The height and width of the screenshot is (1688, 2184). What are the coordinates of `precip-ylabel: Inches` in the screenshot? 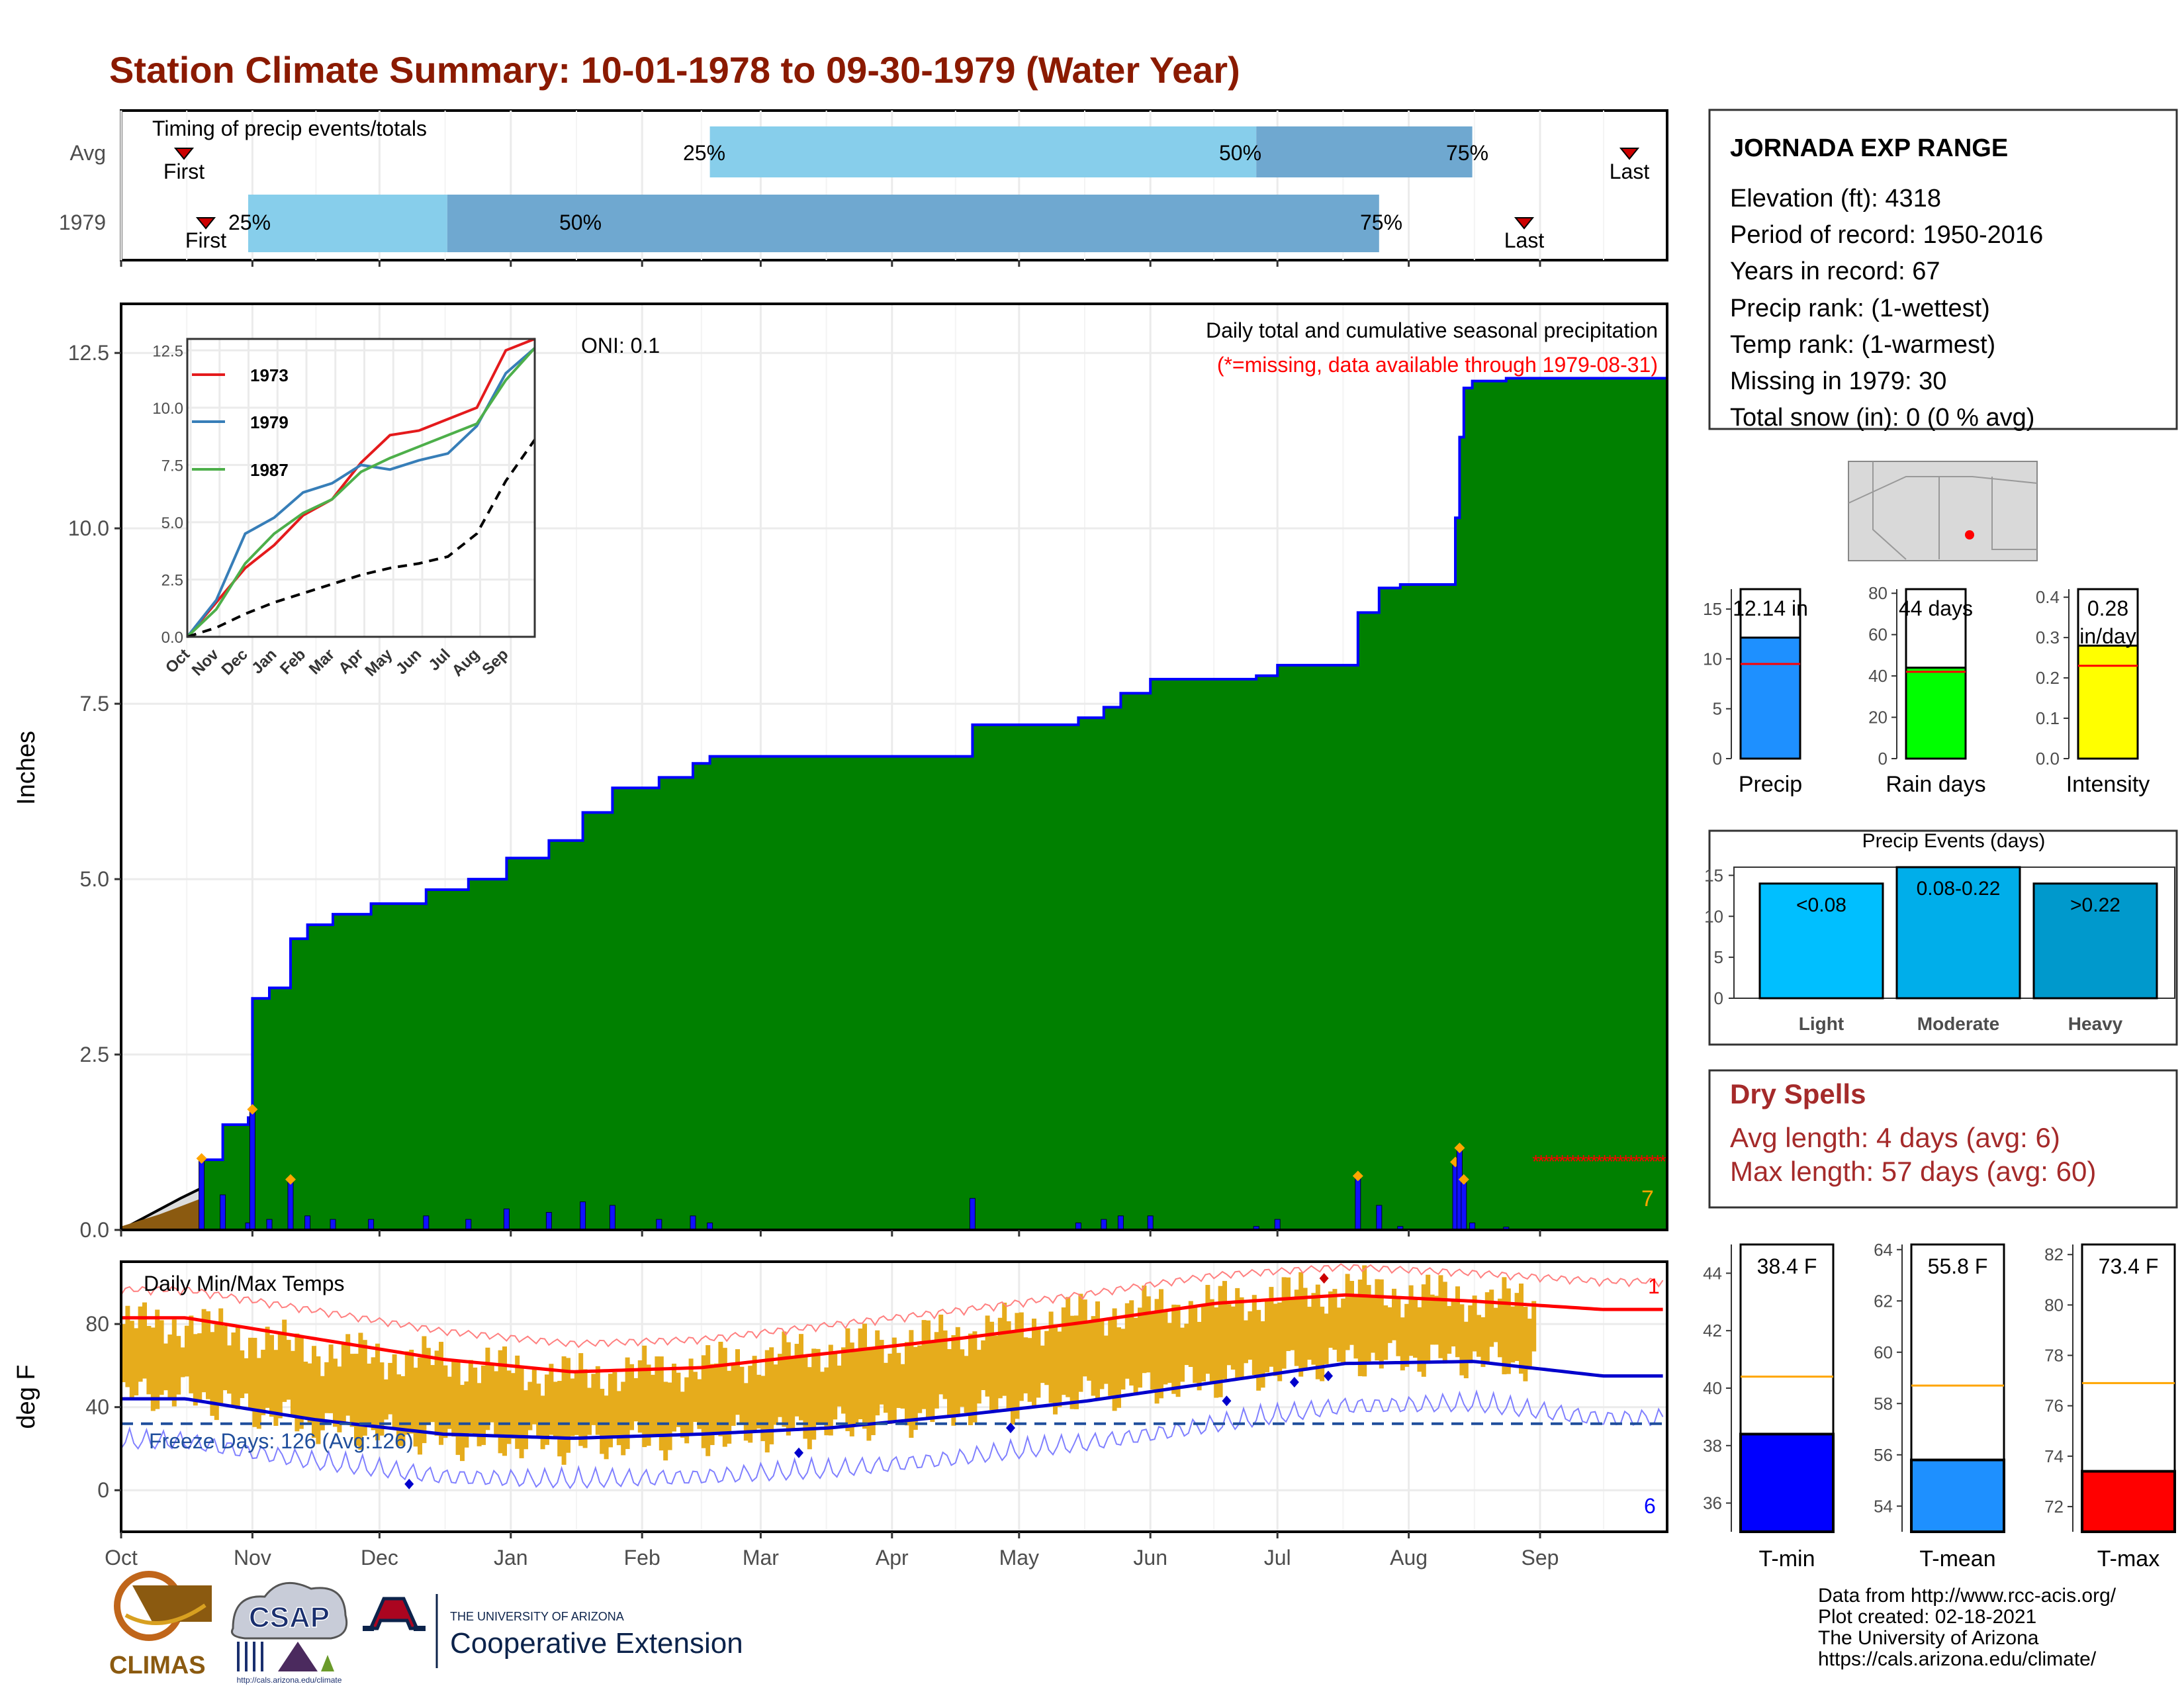 It's located at (26, 768).